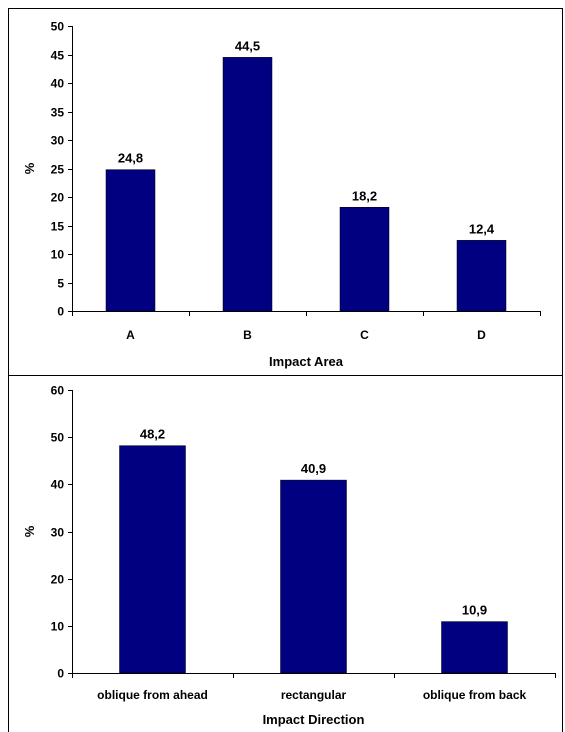  What do you see at coordinates (58, 485) in the screenshot?
I see `chart-2-y-tick-label: 40` at bounding box center [58, 485].